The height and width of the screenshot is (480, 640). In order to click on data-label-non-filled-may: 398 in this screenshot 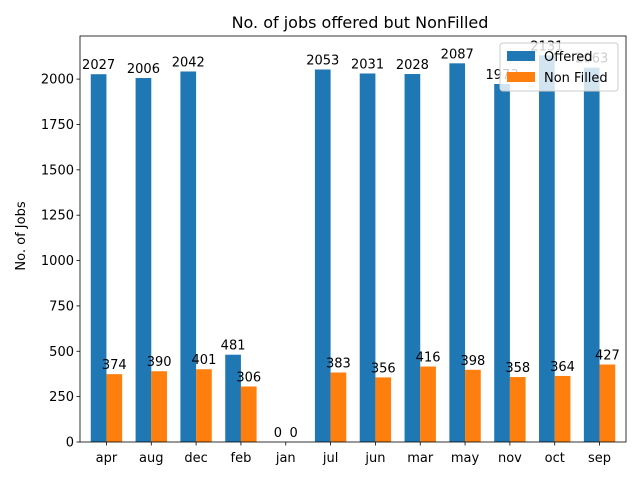, I will do `click(472, 361)`.